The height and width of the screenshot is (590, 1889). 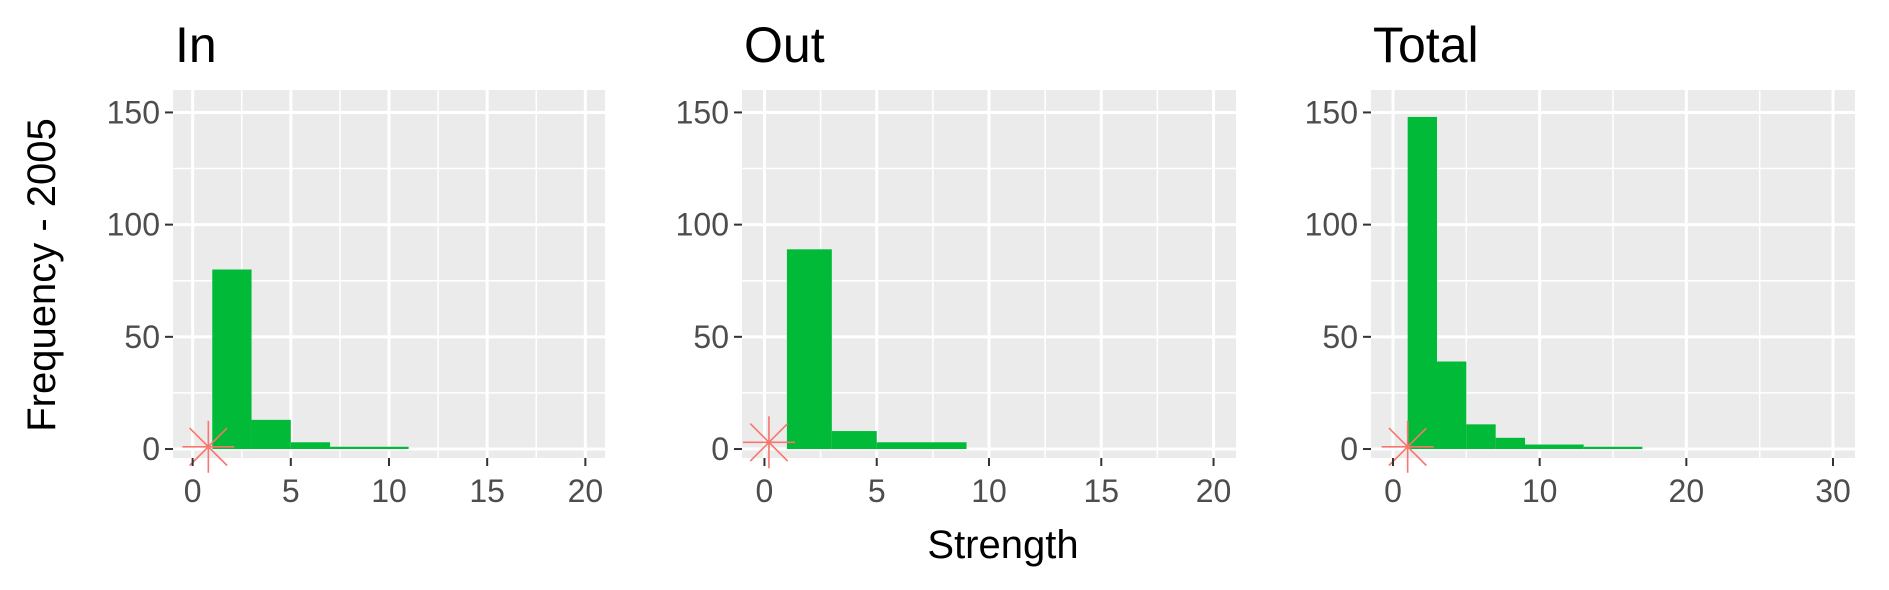 What do you see at coordinates (1426, 45) in the screenshot?
I see `panel-title: Total` at bounding box center [1426, 45].